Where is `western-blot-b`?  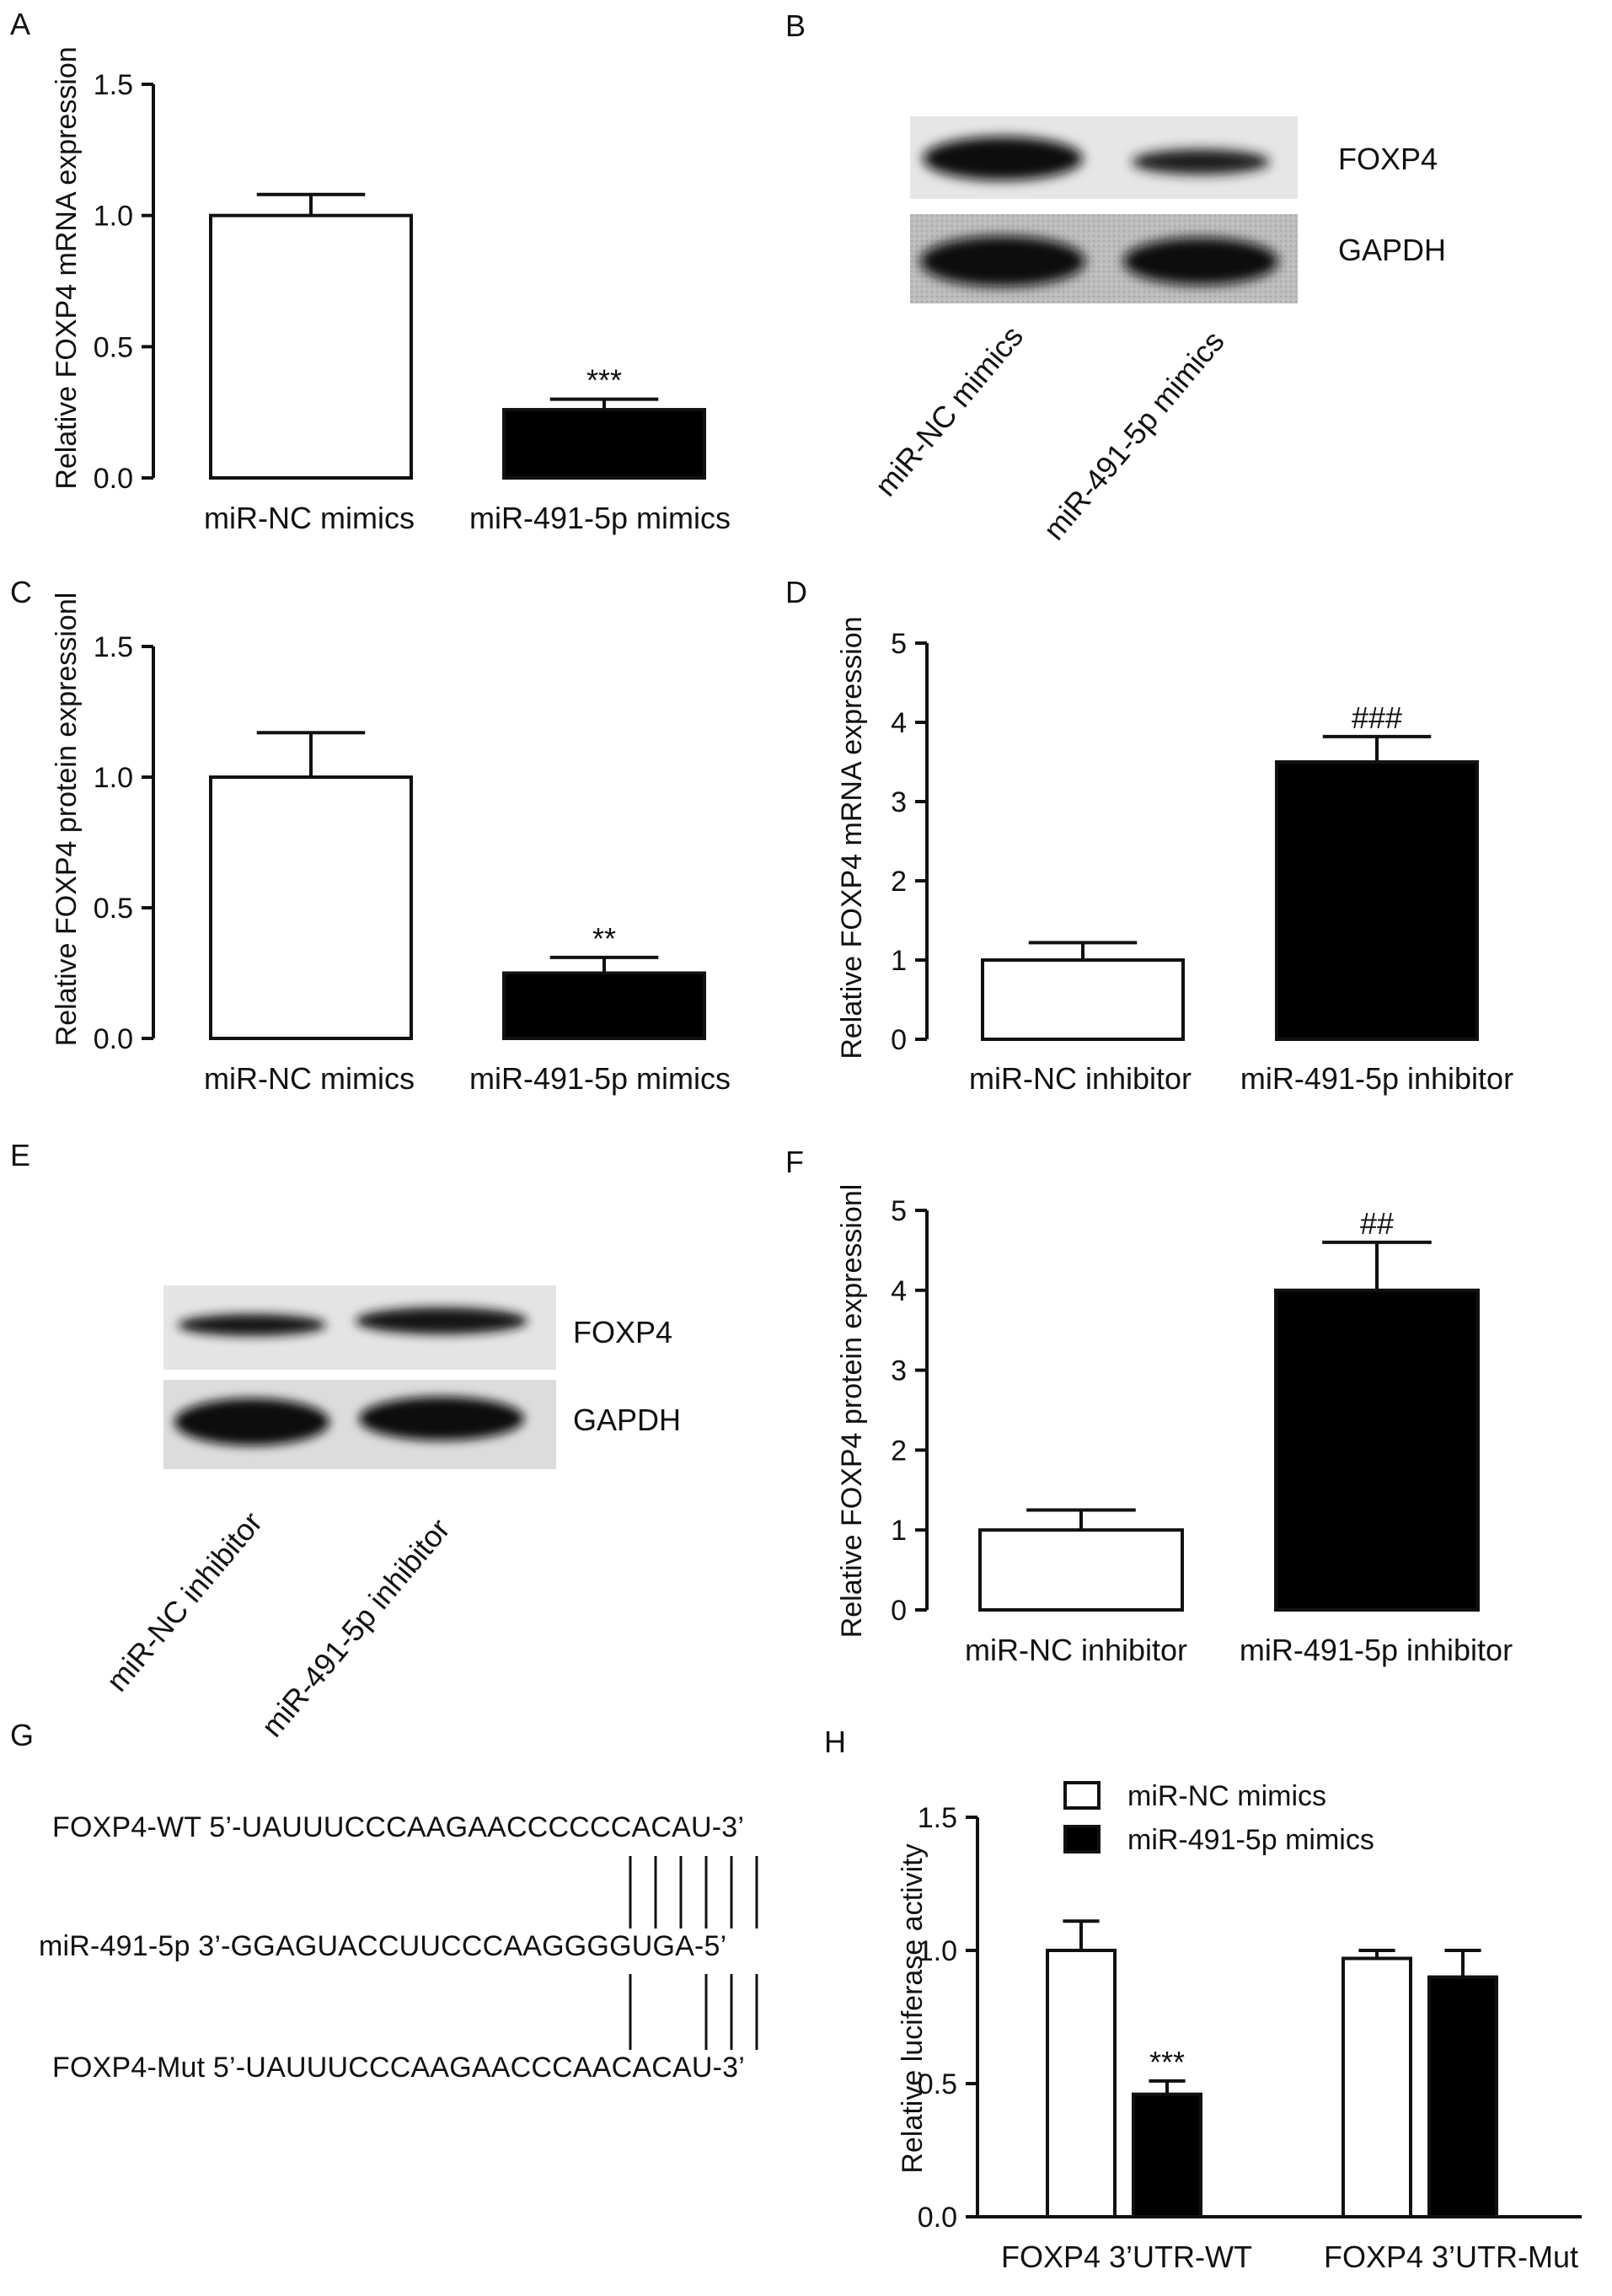 western-blot-b is located at coordinates (1104, 209).